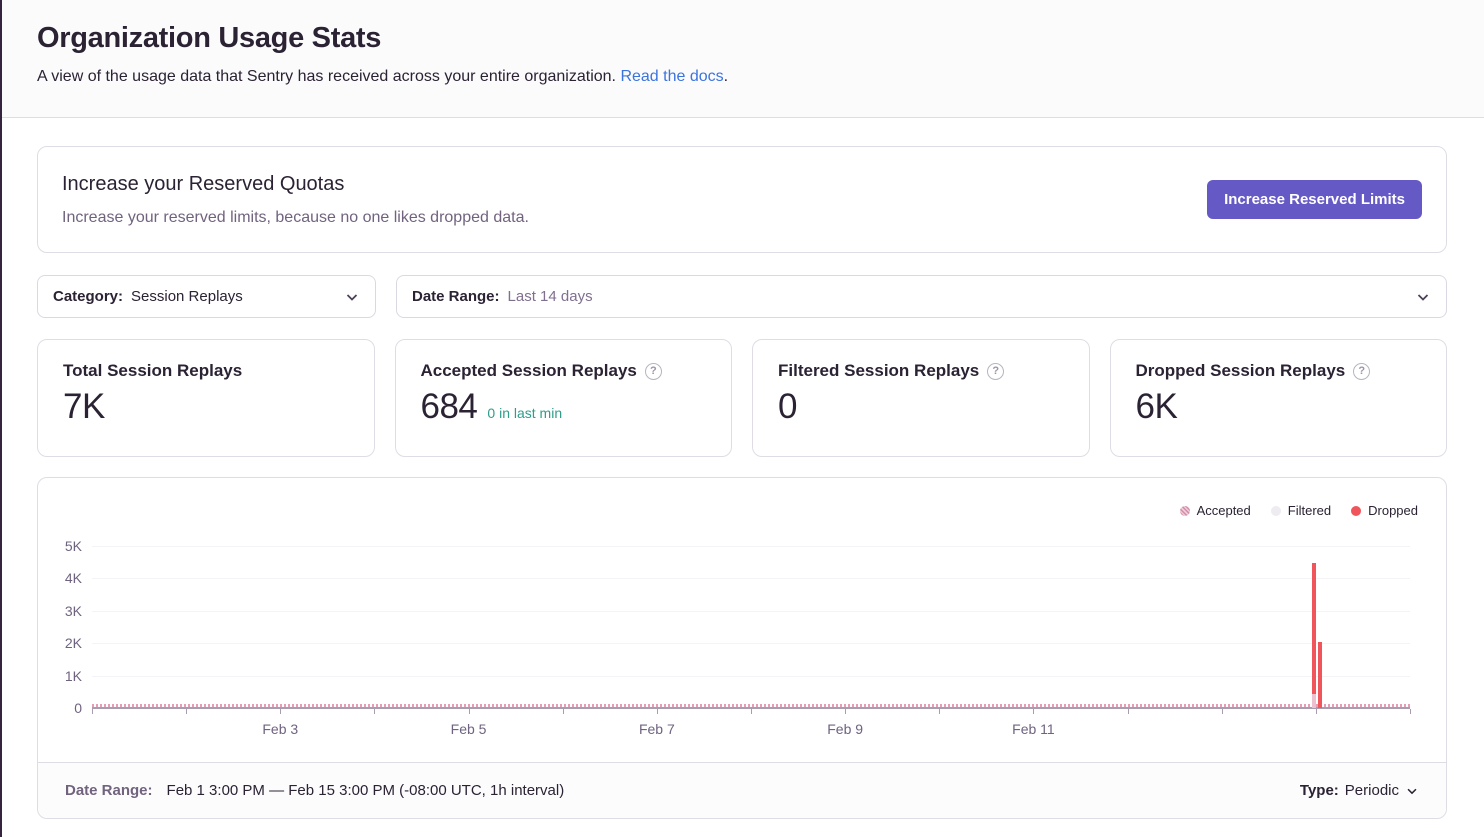 Image resolution: width=1484 pixels, height=837 pixels. What do you see at coordinates (84, 406) in the screenshot?
I see `stat-card-value: 7K` at bounding box center [84, 406].